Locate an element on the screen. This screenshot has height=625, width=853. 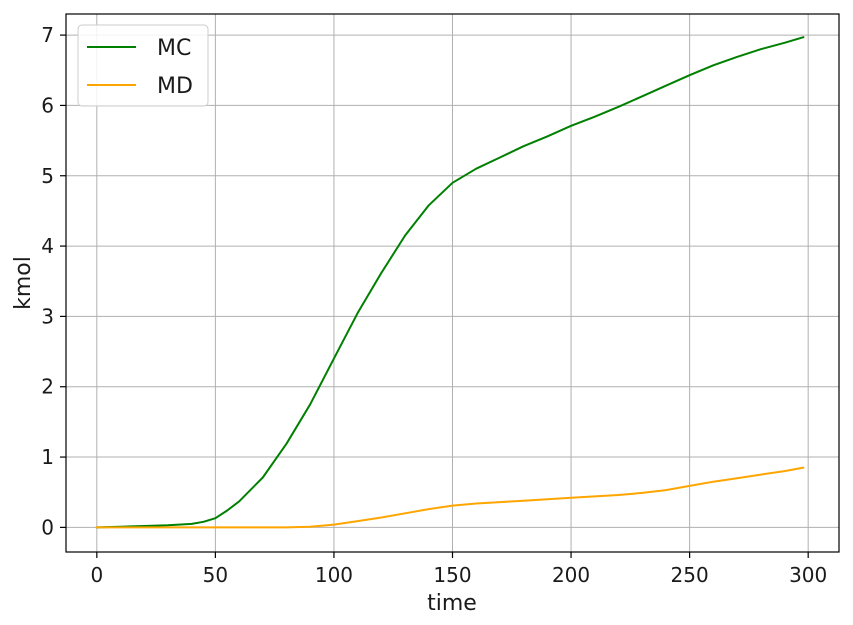
x-tick-label: 100 is located at coordinates (334, 575).